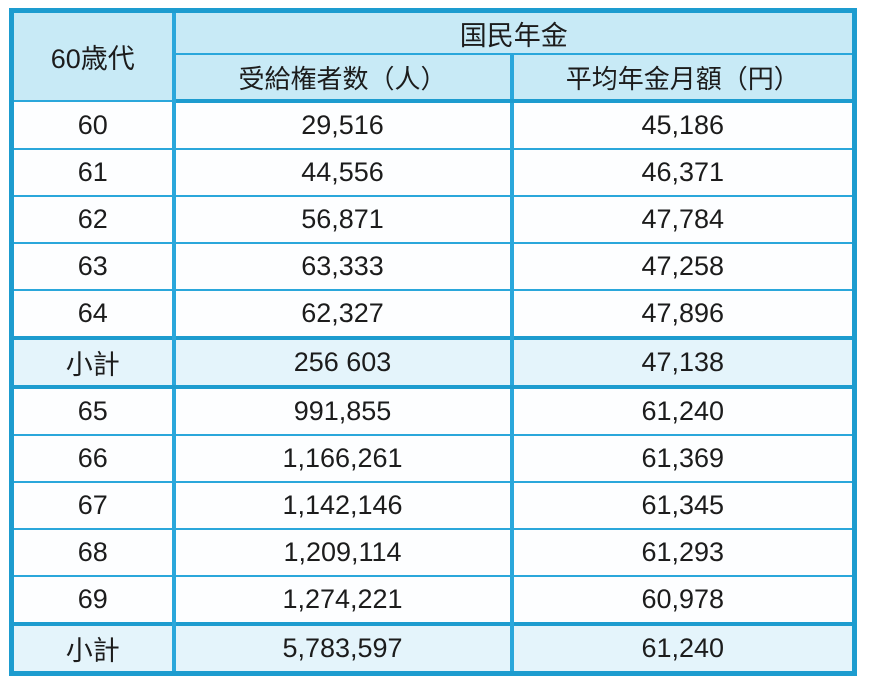 The height and width of the screenshot is (688, 870). What do you see at coordinates (342, 649) in the screenshot?
I see `recipients-cell: 5,783,597` at bounding box center [342, 649].